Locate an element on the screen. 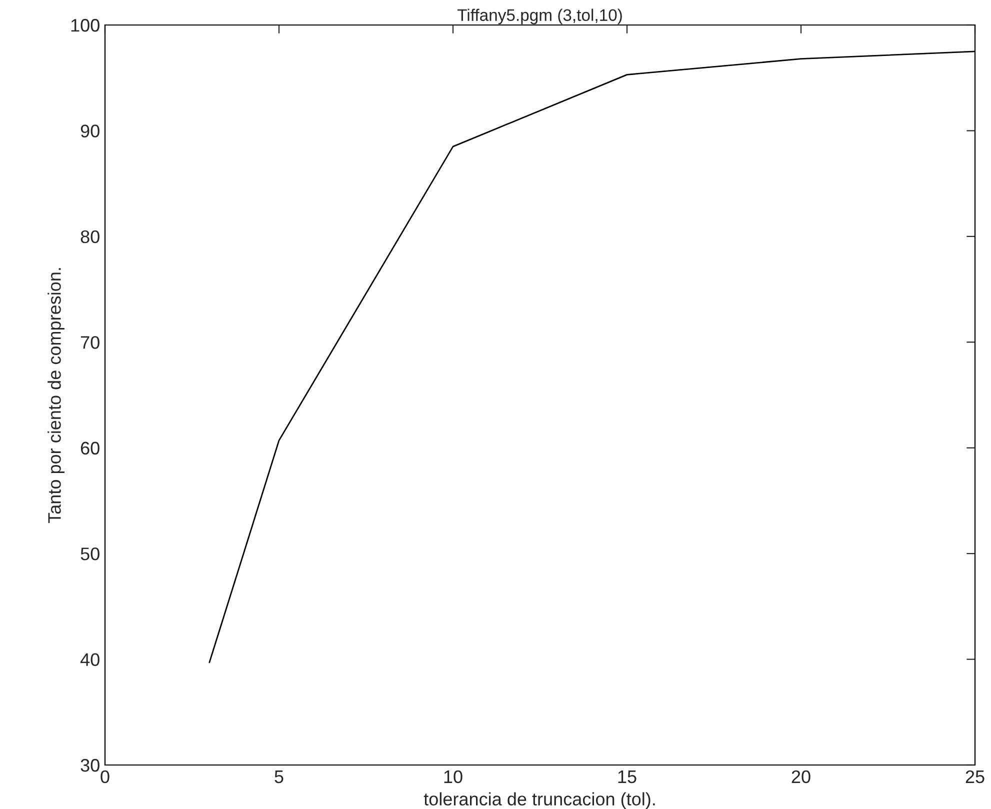 Image resolution: width=991 pixels, height=809 pixels. y-tick-label: 80 is located at coordinates (90, 237).